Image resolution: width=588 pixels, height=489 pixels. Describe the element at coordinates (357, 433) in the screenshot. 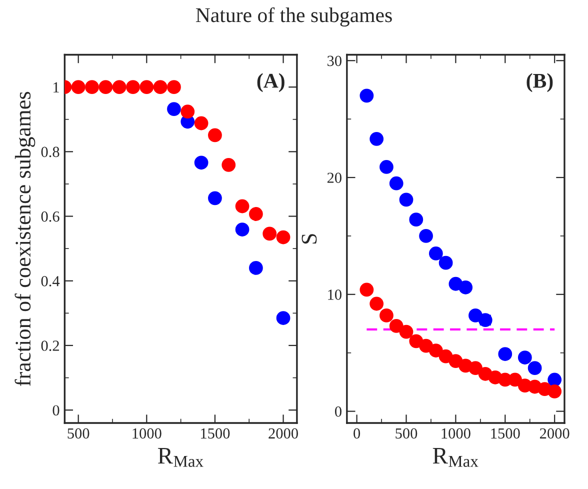

I see `x-tick-label: 0` at that location.